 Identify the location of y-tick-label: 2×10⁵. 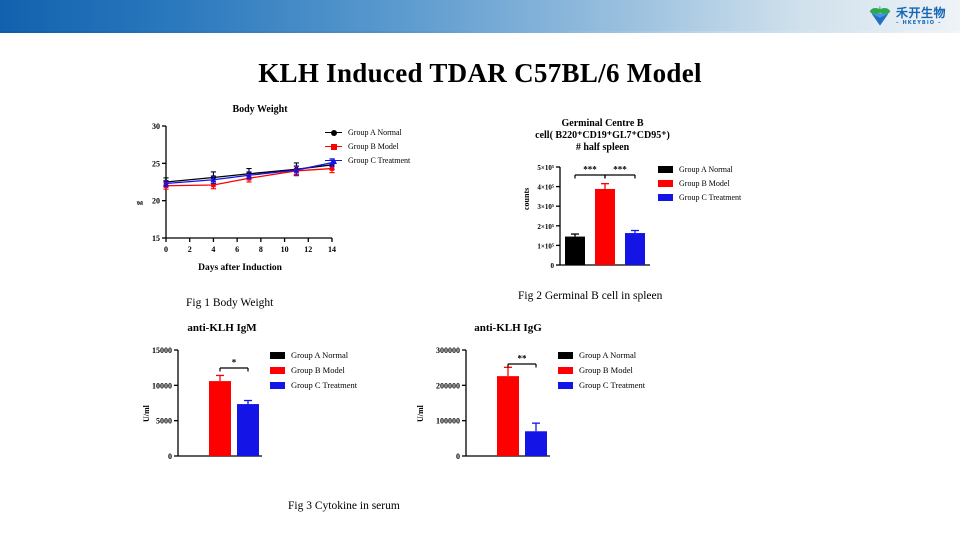
(545, 227).